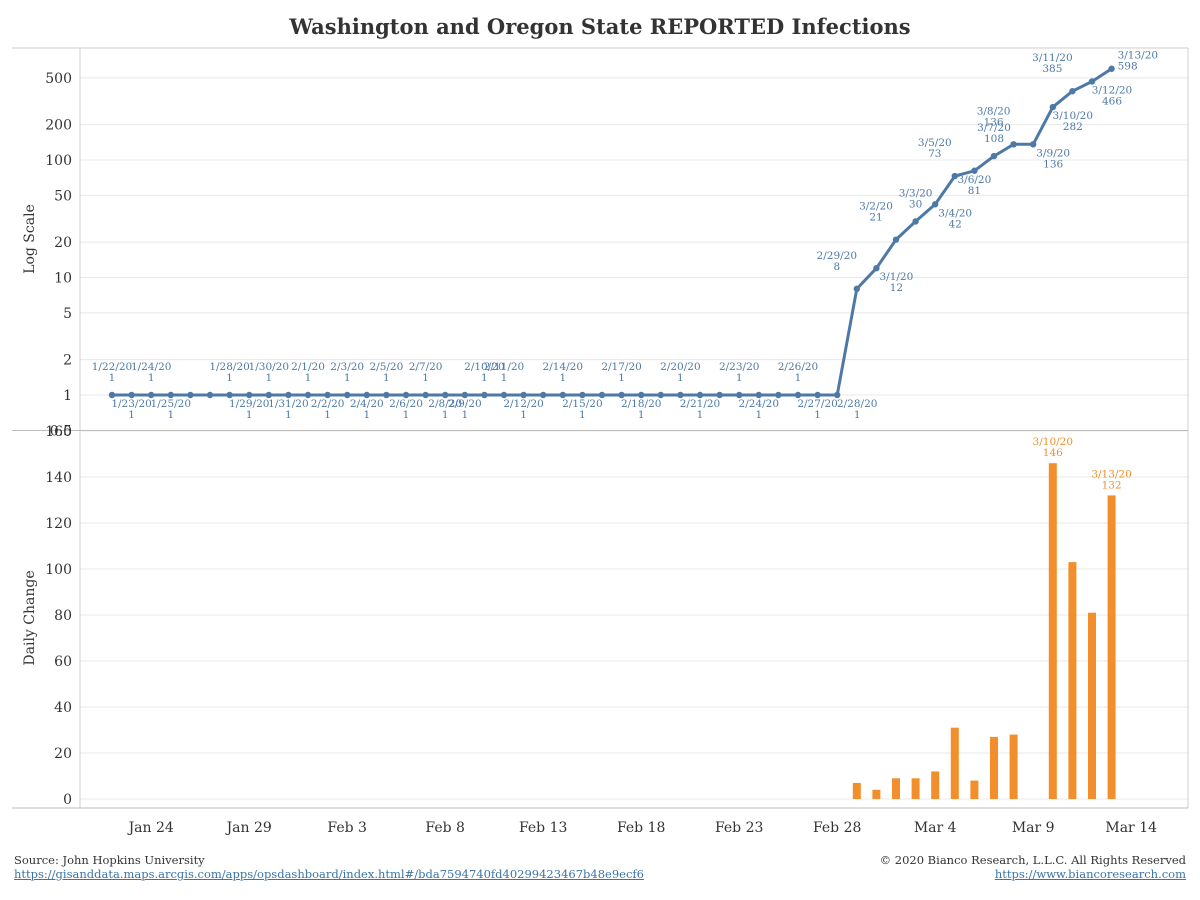 The height and width of the screenshot is (900, 1200). I want to click on line-label-date: 2/10/20, so click(484, 367).